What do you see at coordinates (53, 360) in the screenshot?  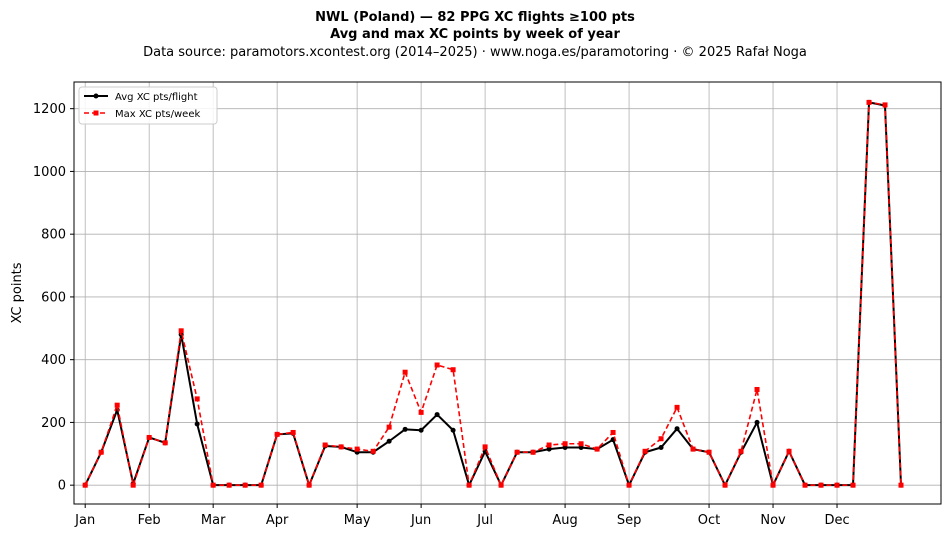 I see `y-tick-label: 400` at bounding box center [53, 360].